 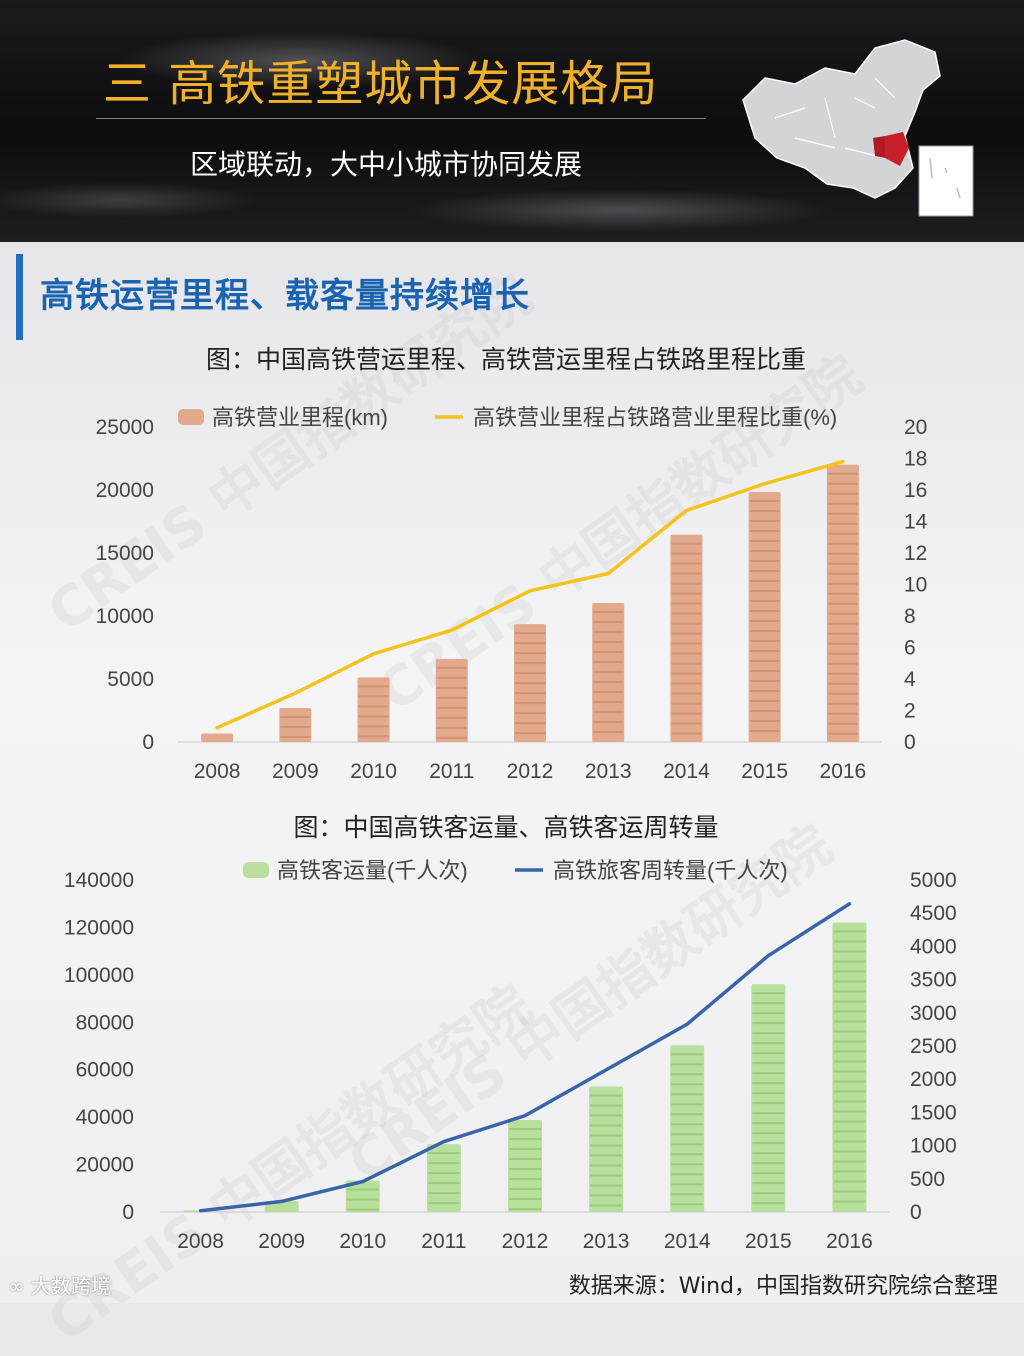 I want to click on chart-title: 图：中国高铁营运里程、高铁营运里程占铁路里程比重, so click(x=506, y=360).